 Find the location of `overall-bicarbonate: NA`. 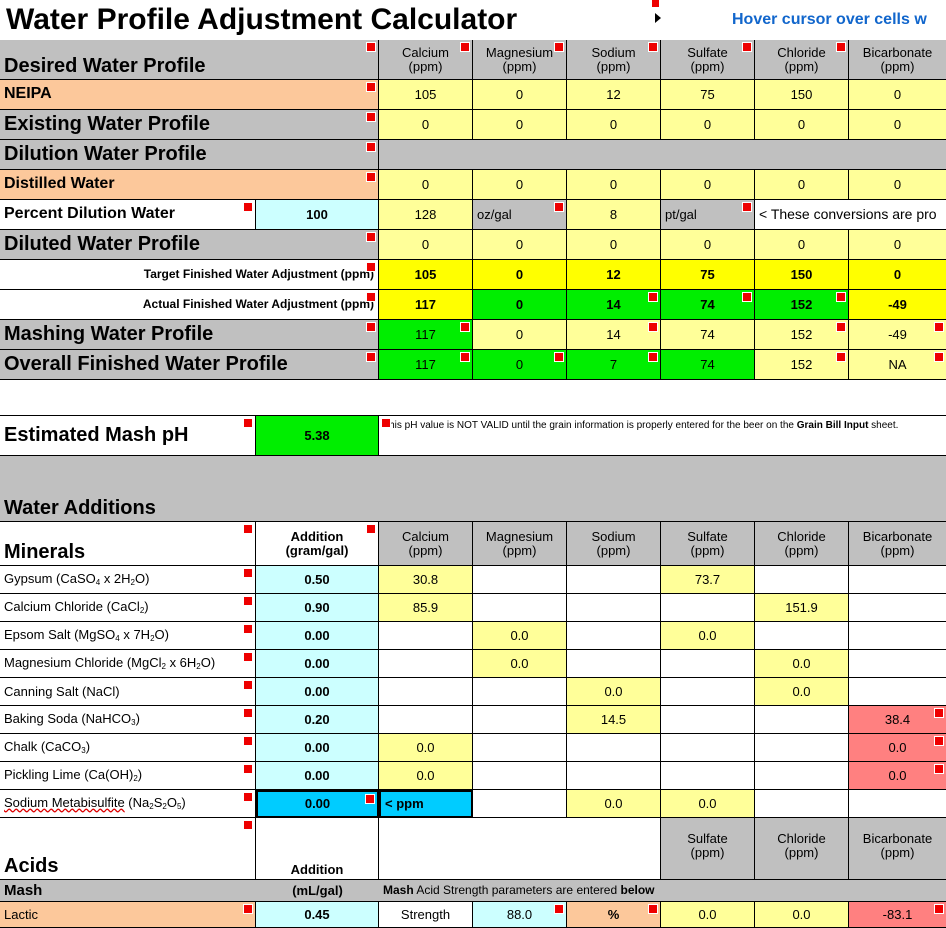

overall-bicarbonate: NA is located at coordinates (897, 365).